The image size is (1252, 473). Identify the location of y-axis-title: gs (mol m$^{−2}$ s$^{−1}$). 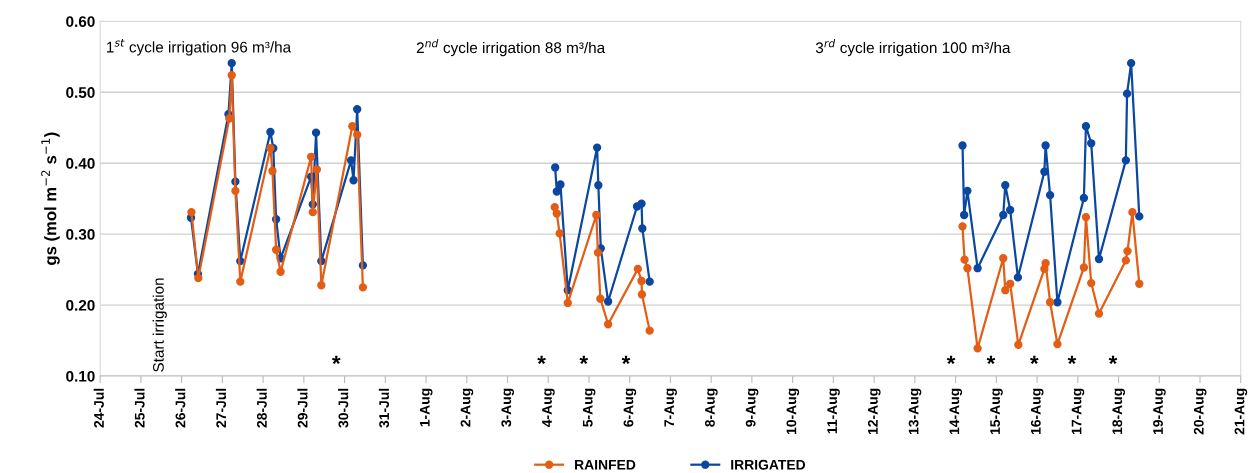
(50, 198).